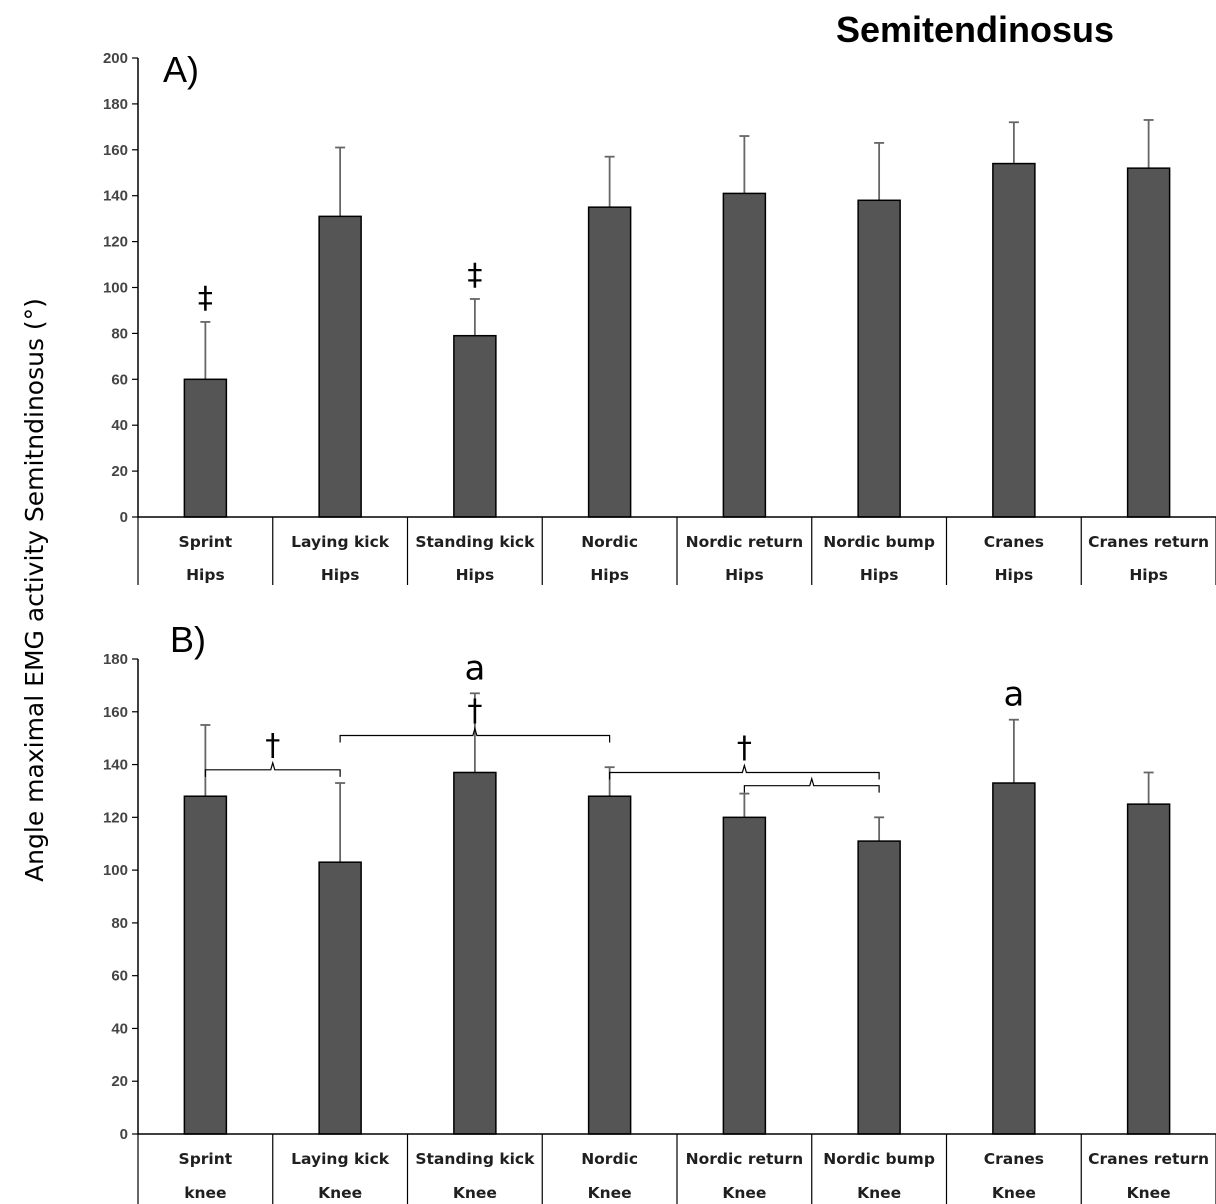 Image resolution: width=1216 pixels, height=1204 pixels. I want to click on panel-b-category-label: Laying kick, so click(340, 1159).